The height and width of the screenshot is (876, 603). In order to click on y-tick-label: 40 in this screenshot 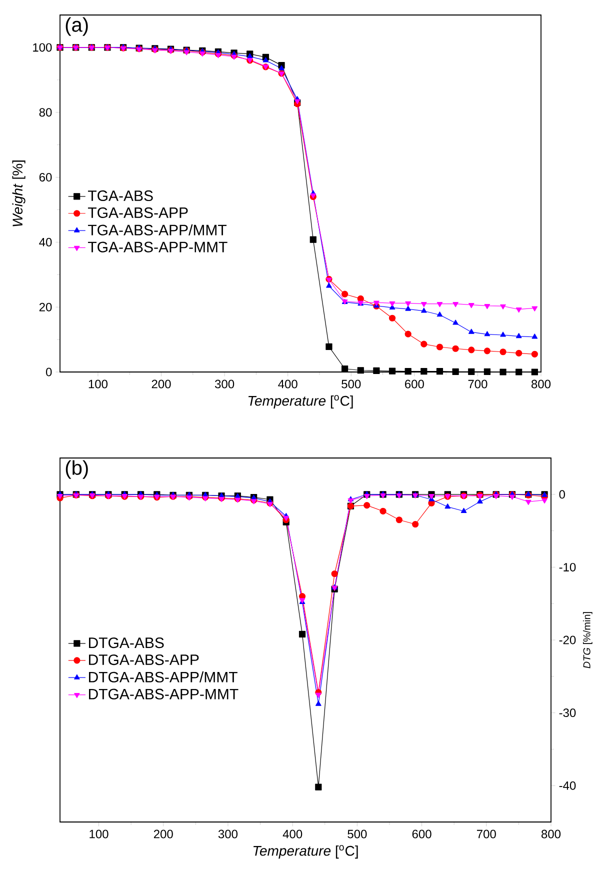, I will do `click(45, 242)`.